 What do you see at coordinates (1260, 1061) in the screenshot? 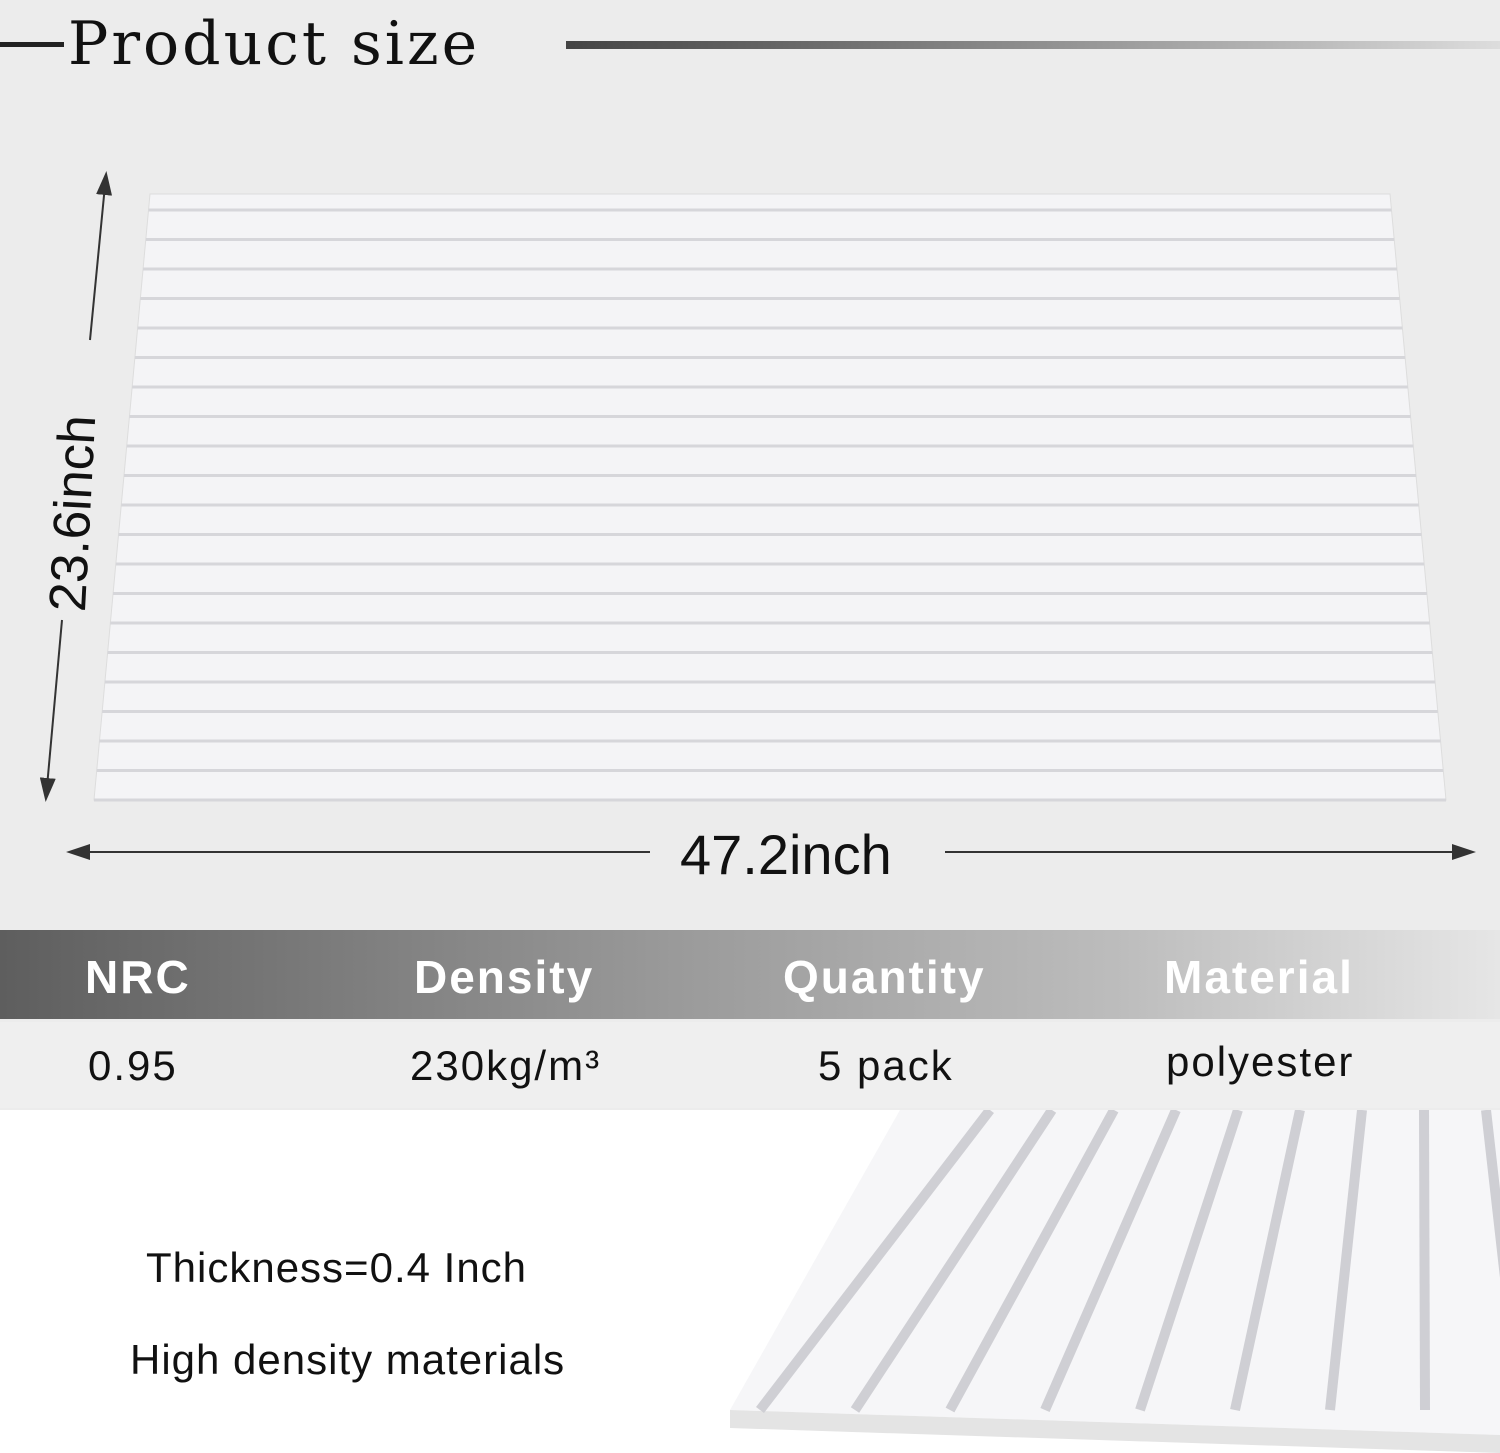
I see `spec-value: polyester` at bounding box center [1260, 1061].